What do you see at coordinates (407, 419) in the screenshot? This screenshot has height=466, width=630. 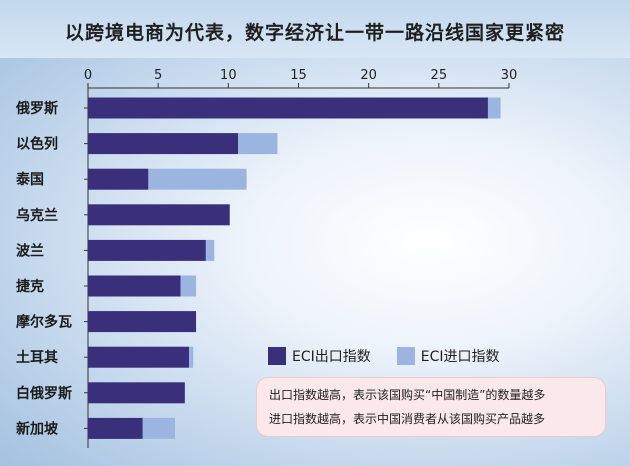 I see `note-line-import: 进口指数越高，表示中国消费者从该国购买产品越多` at bounding box center [407, 419].